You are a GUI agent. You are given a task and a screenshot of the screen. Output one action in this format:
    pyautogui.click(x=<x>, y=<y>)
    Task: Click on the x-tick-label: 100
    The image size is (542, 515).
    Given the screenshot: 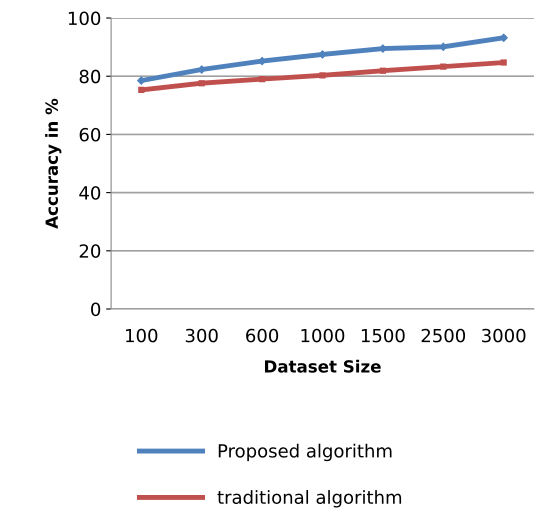 What is the action you would take?
    pyautogui.click(x=142, y=335)
    